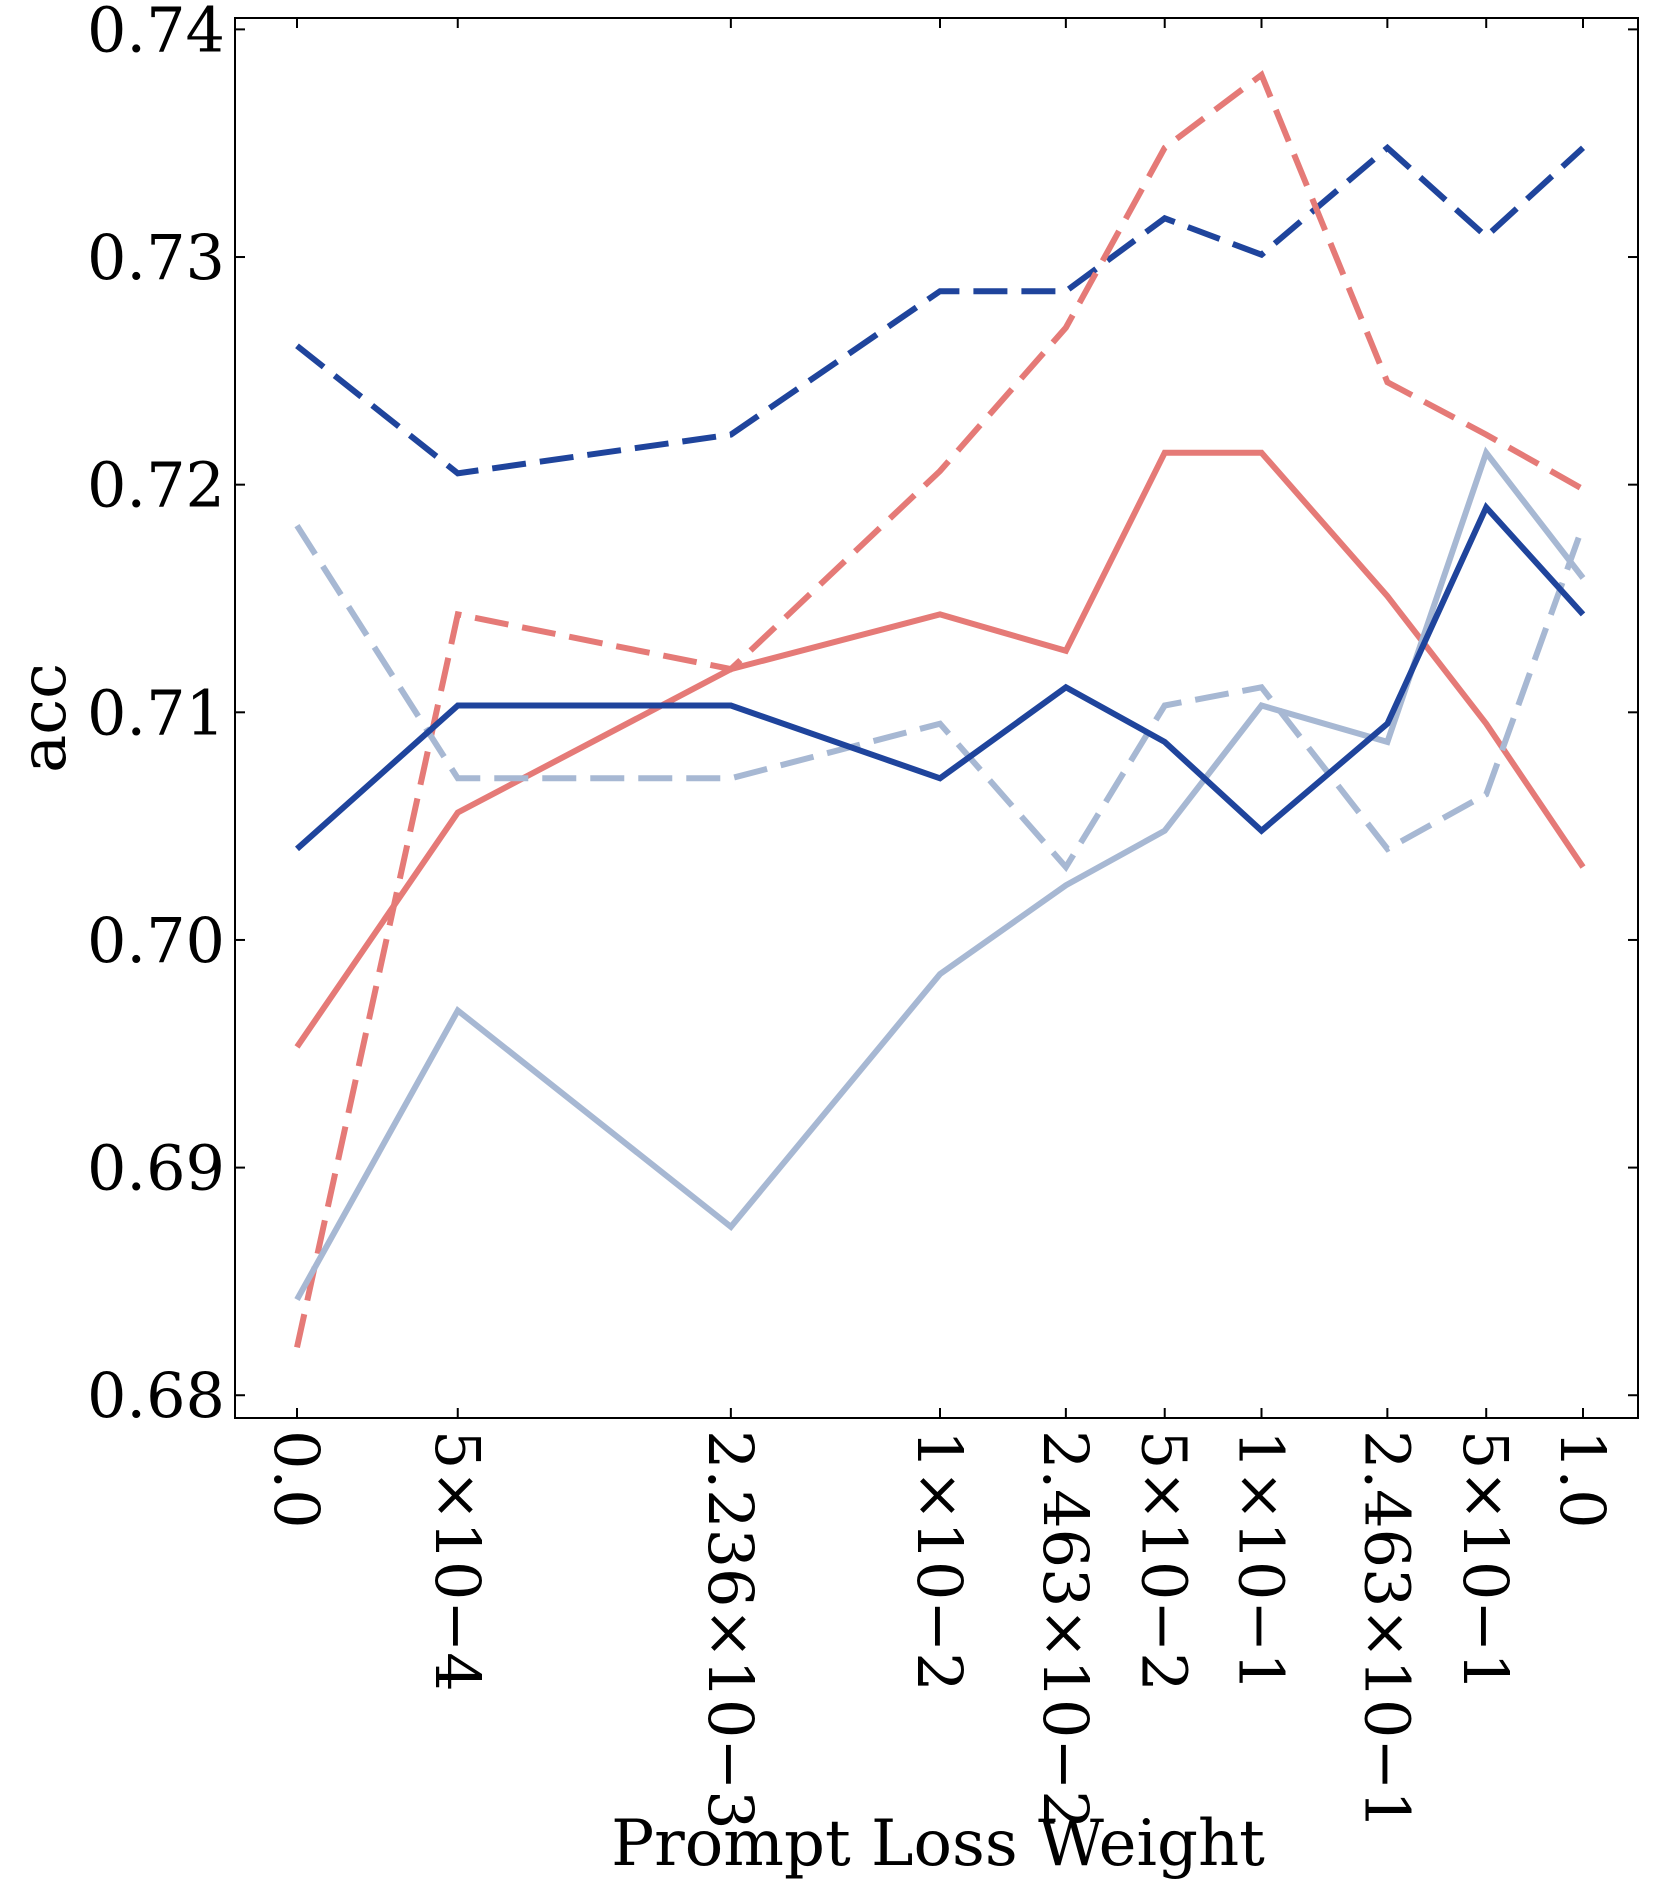  What do you see at coordinates (1164, 1561) in the screenshot?
I see `x-tick-label: 5×10−2` at bounding box center [1164, 1561].